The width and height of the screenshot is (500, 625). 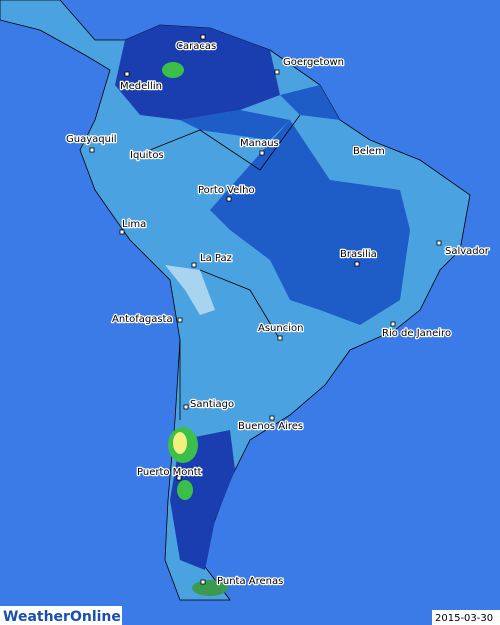 What do you see at coordinates (313, 62) in the screenshot?
I see `city-label: Goergetown` at bounding box center [313, 62].